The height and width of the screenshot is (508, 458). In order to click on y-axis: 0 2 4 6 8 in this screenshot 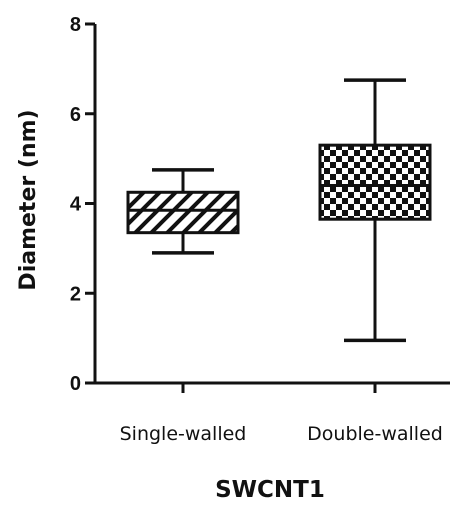, I will do `click(83, 204)`.